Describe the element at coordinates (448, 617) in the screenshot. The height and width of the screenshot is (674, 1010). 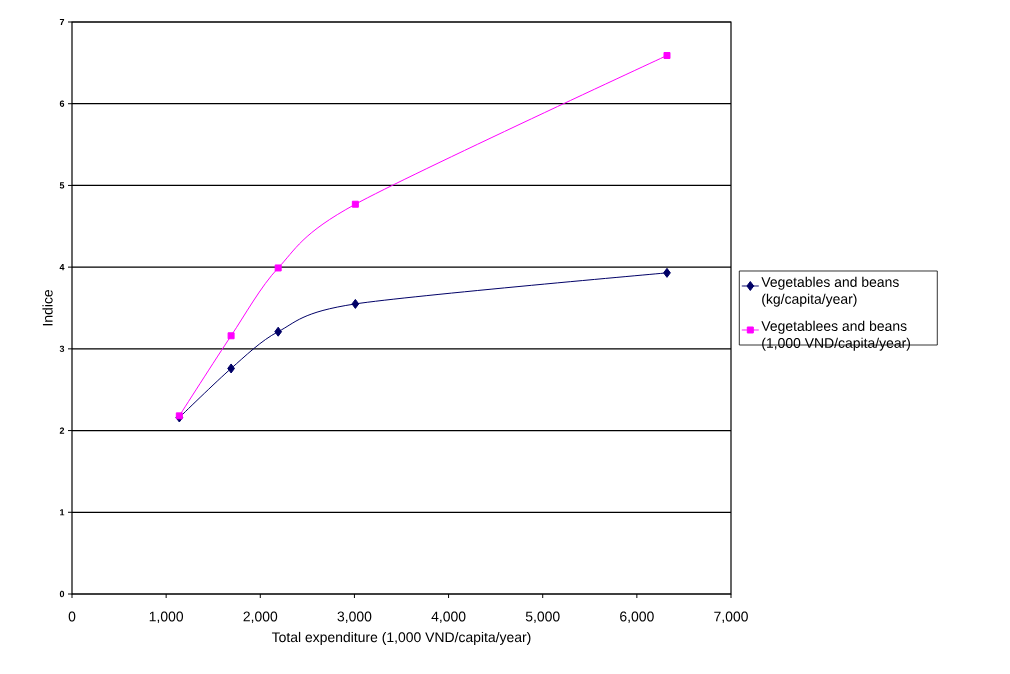
I see `x-tick-label: 4,000` at that location.